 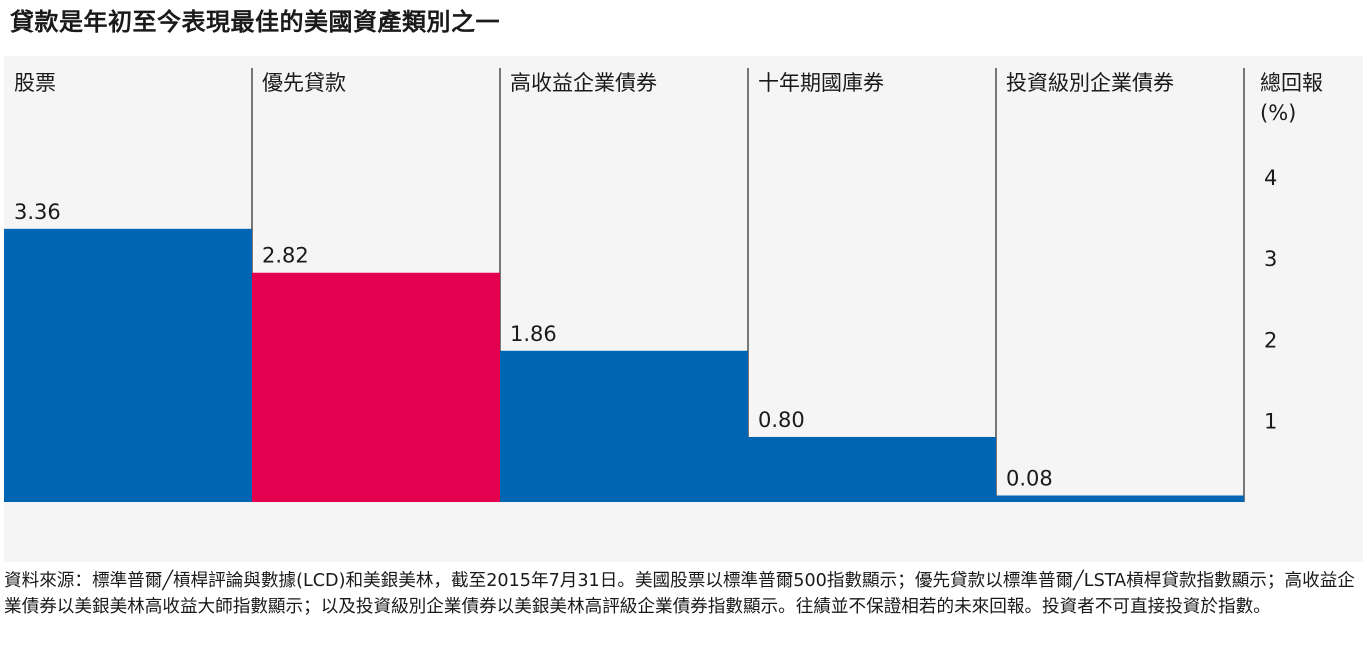 What do you see at coordinates (1090, 83) in the screenshot?
I see `category-label: 投資級別企業債券` at bounding box center [1090, 83].